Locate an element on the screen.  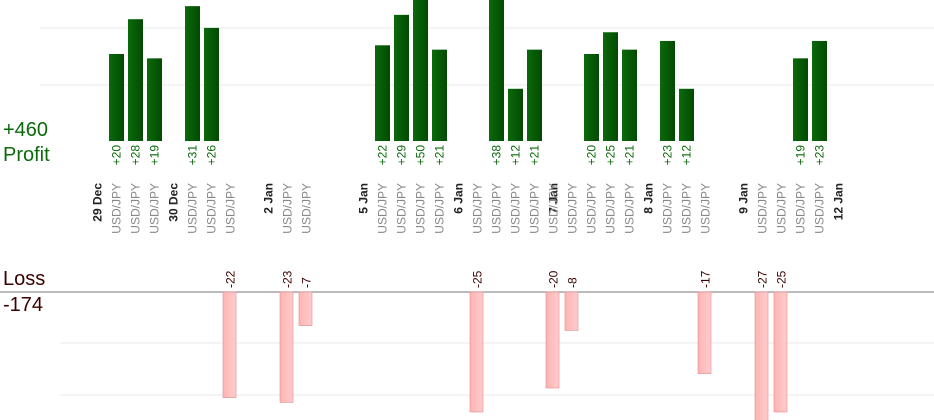
date-label: 2 Jan is located at coordinates (269, 198).